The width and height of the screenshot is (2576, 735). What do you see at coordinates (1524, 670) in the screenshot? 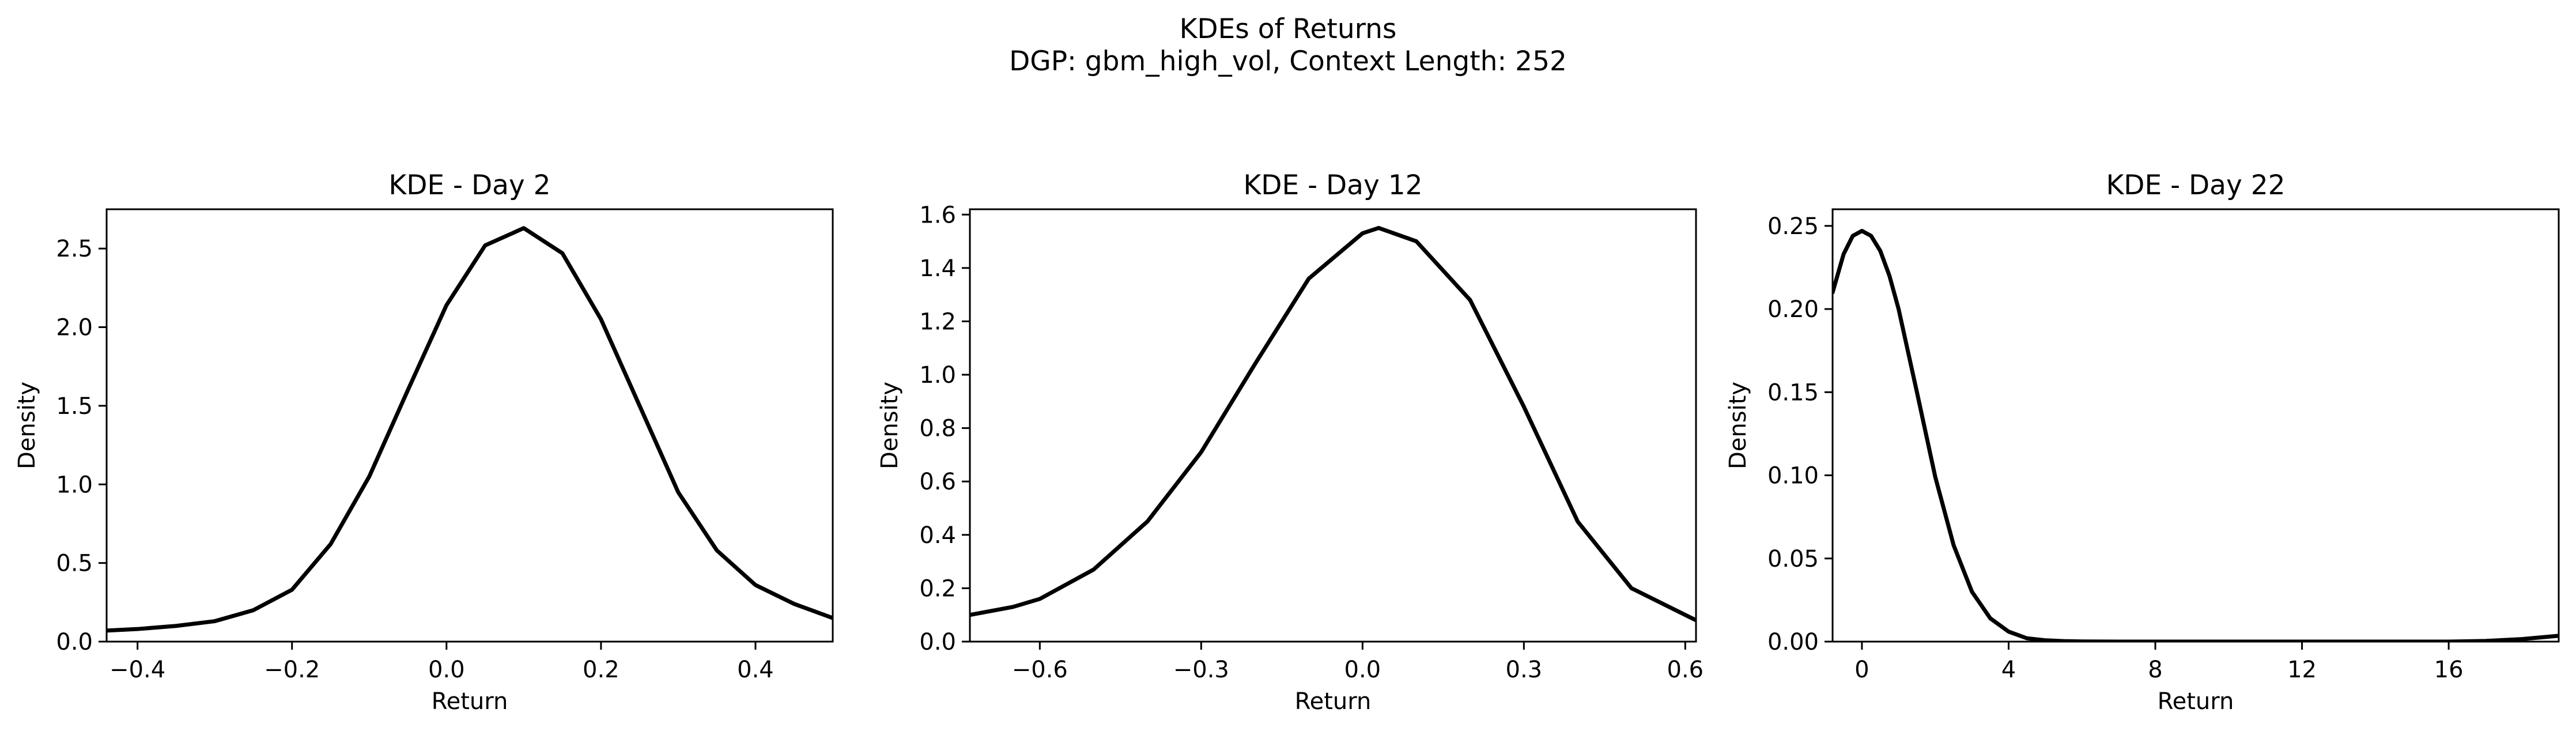
I see `x-tick-label: 0.3` at bounding box center [1524, 670].